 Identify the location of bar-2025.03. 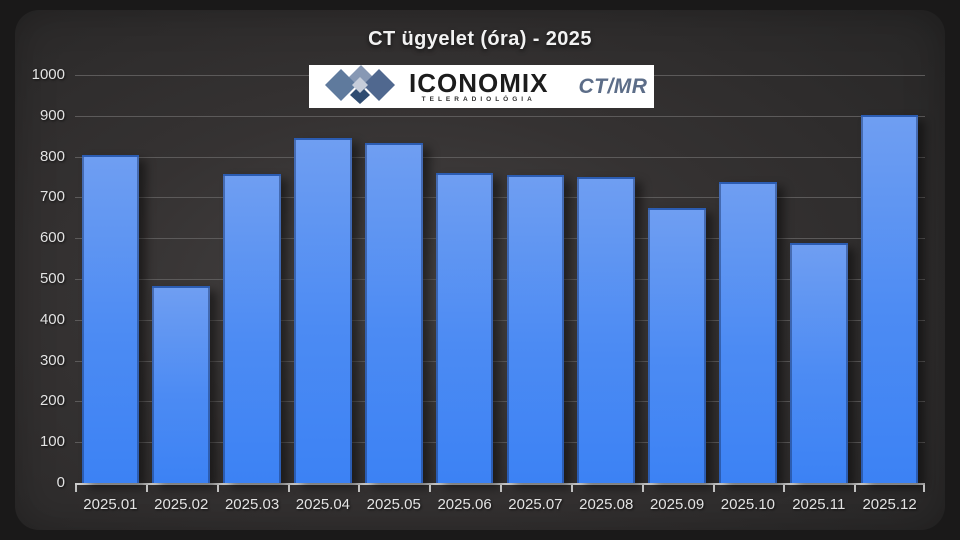
(252, 328).